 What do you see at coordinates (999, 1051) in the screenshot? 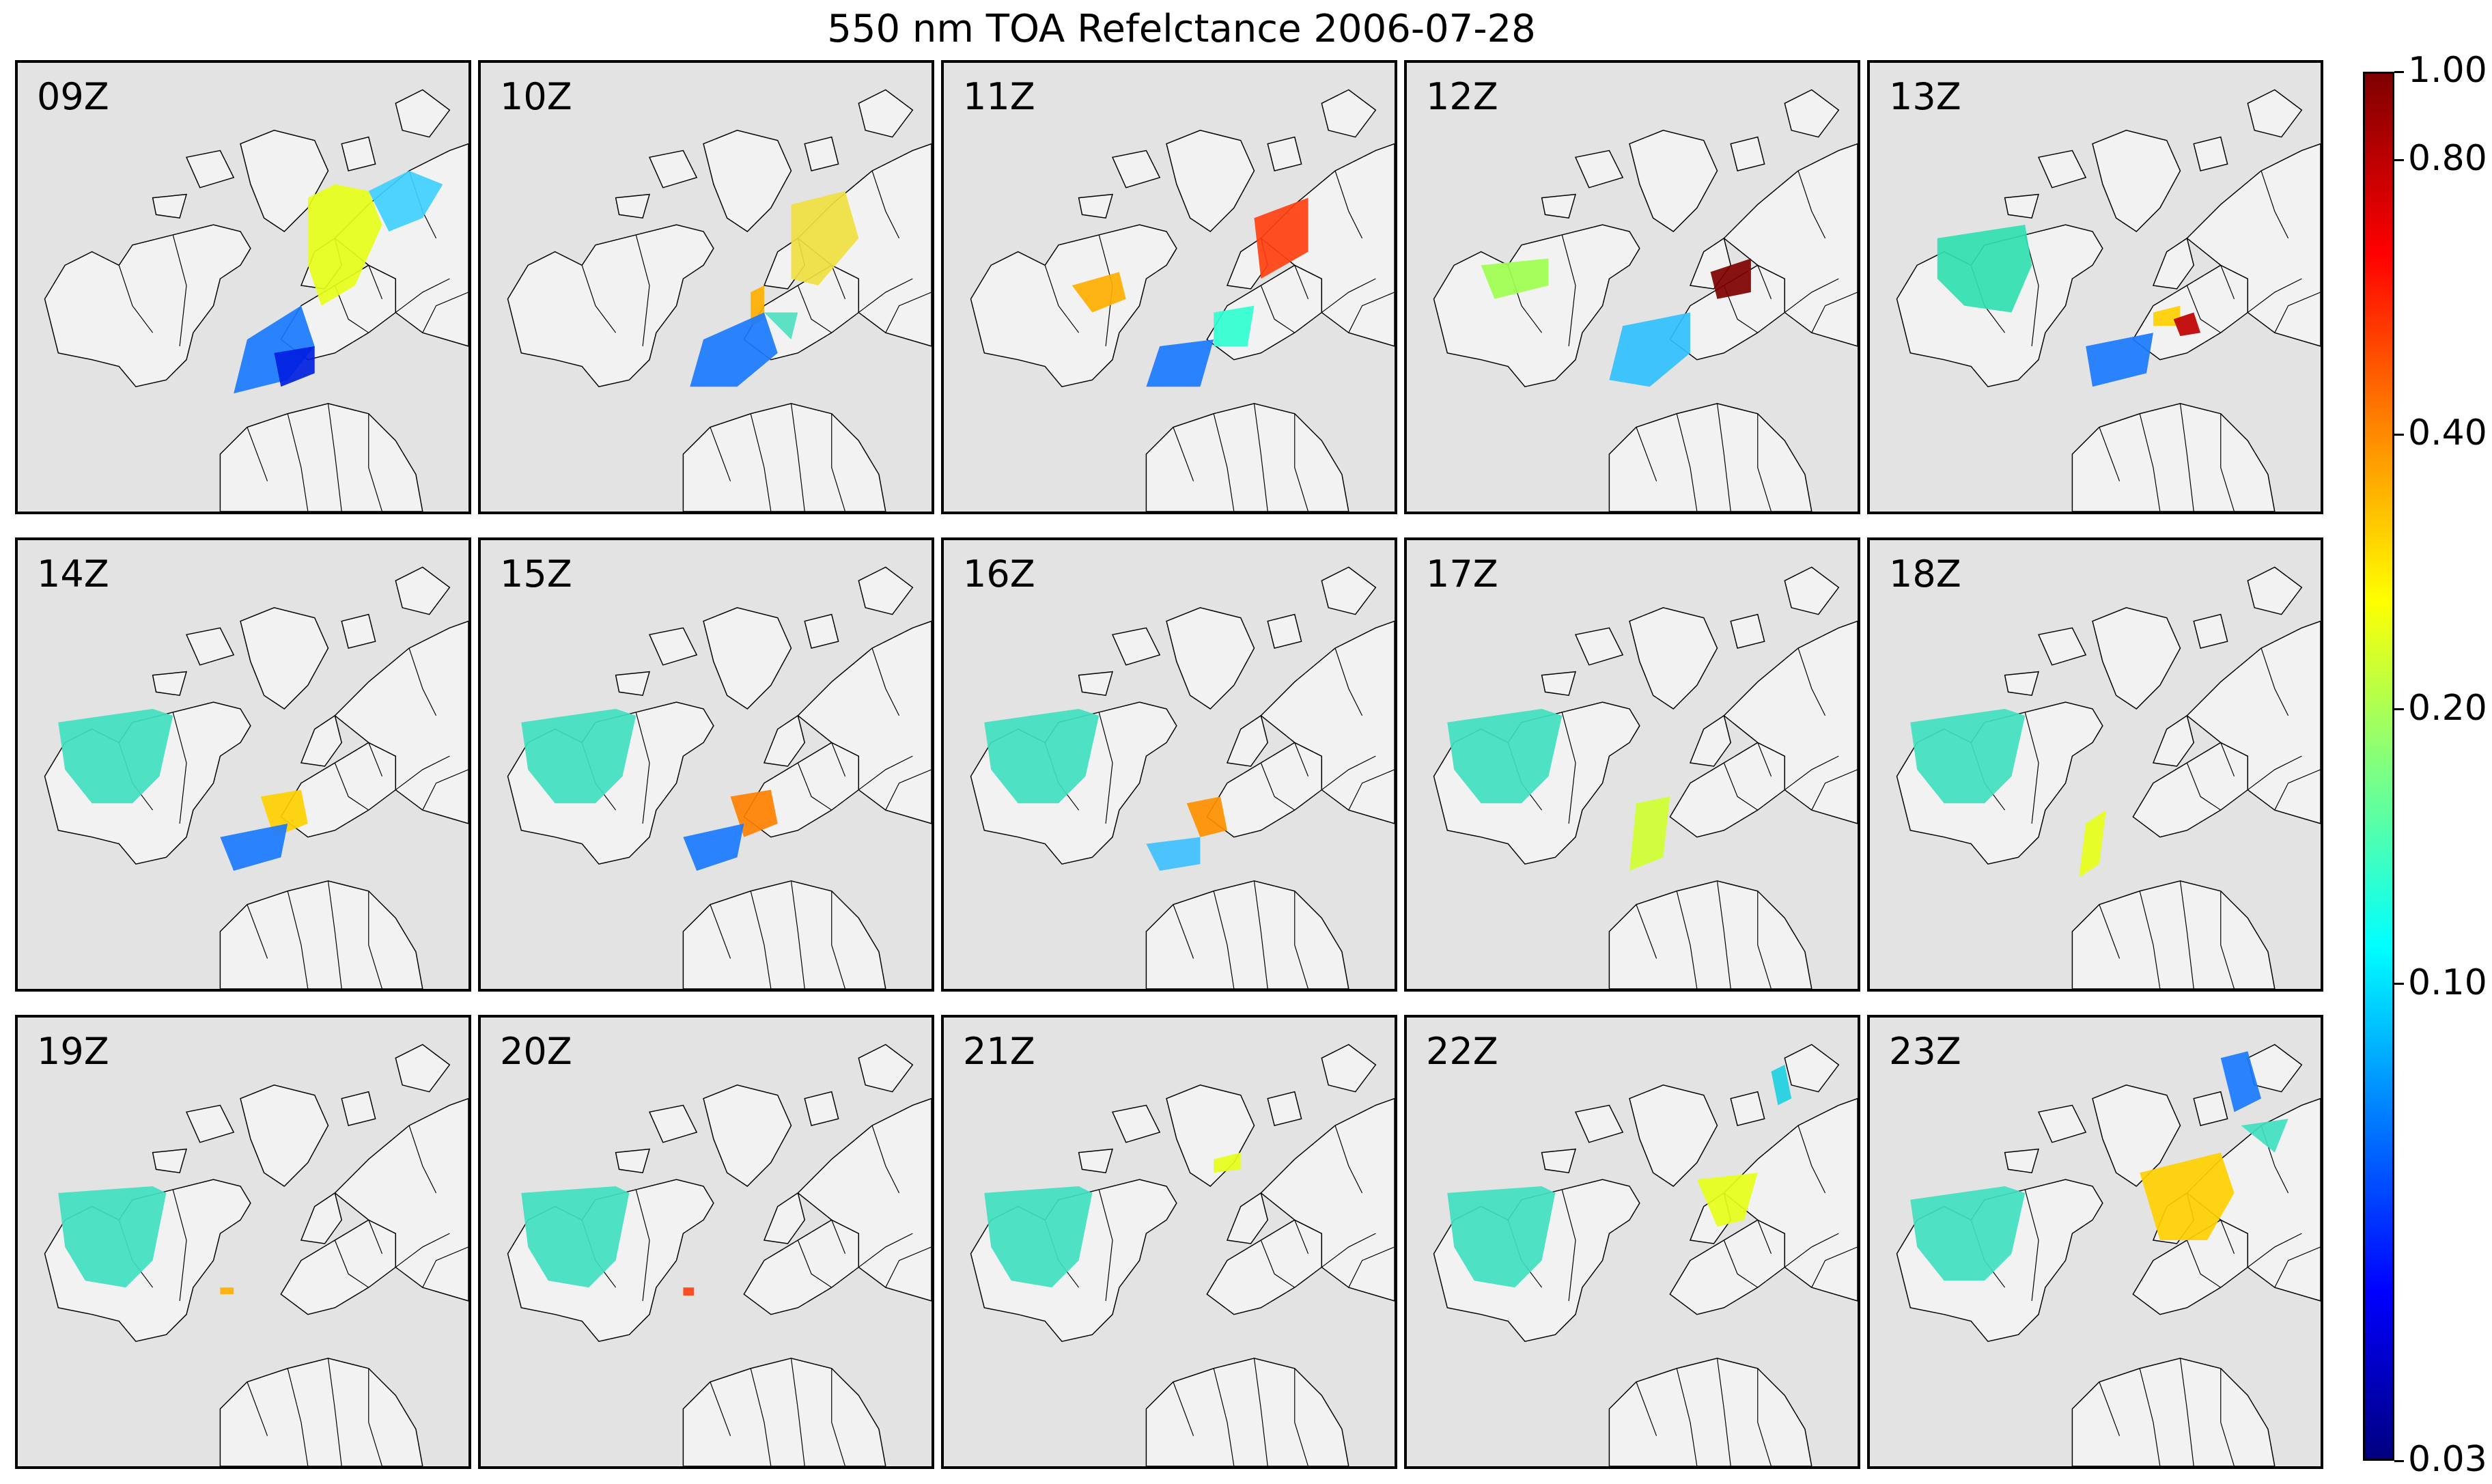
I see `panel-hour-label: 21Z` at bounding box center [999, 1051].